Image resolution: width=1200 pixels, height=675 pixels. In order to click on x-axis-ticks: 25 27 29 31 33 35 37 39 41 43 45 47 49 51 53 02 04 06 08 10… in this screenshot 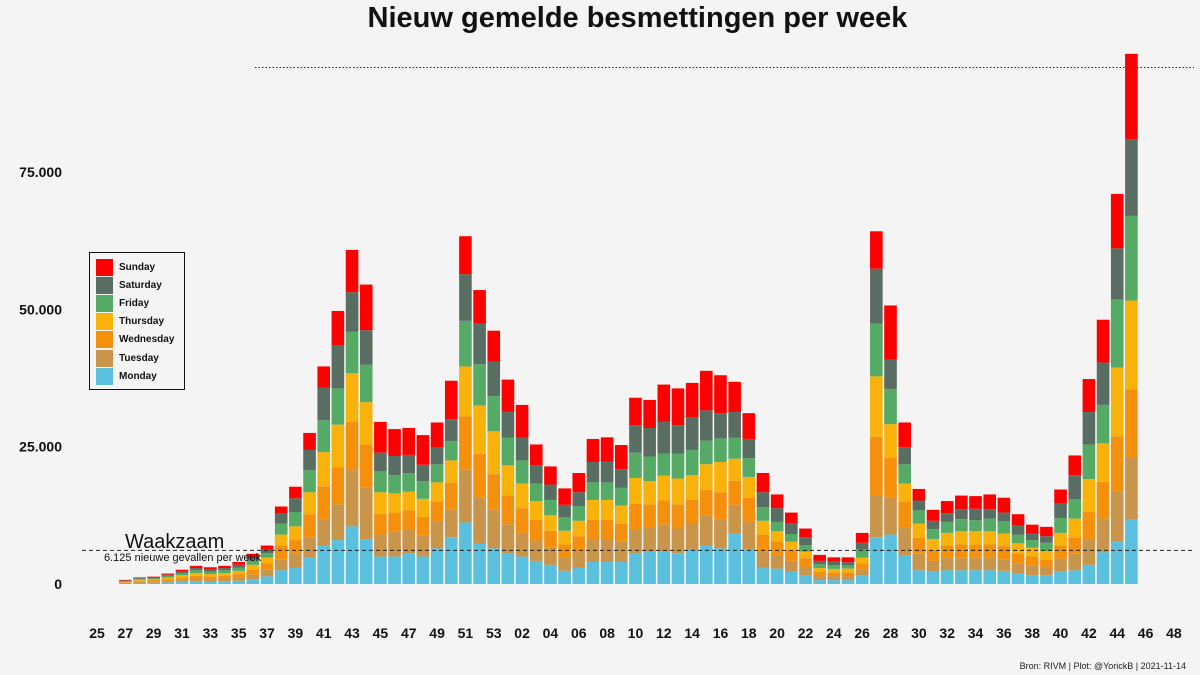, I will do `click(635, 633)`.